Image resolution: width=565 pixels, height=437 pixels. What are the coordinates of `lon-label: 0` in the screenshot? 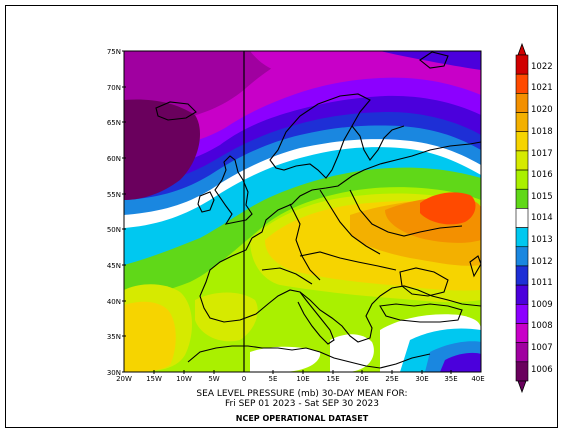 It's located at (244, 379).